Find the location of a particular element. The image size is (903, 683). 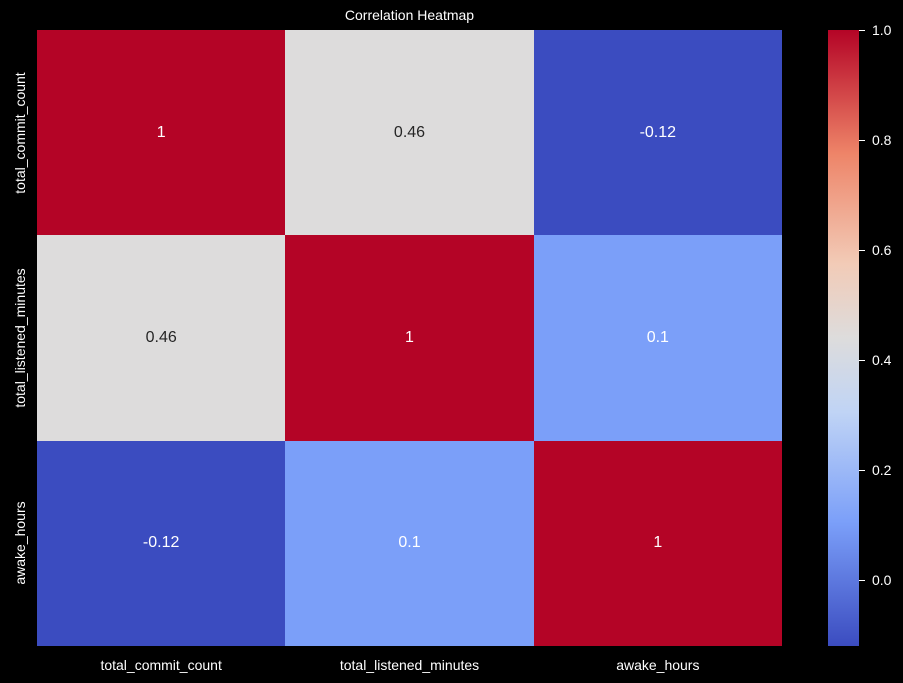

chart-title: Correlation Heatmap is located at coordinates (409, 15).